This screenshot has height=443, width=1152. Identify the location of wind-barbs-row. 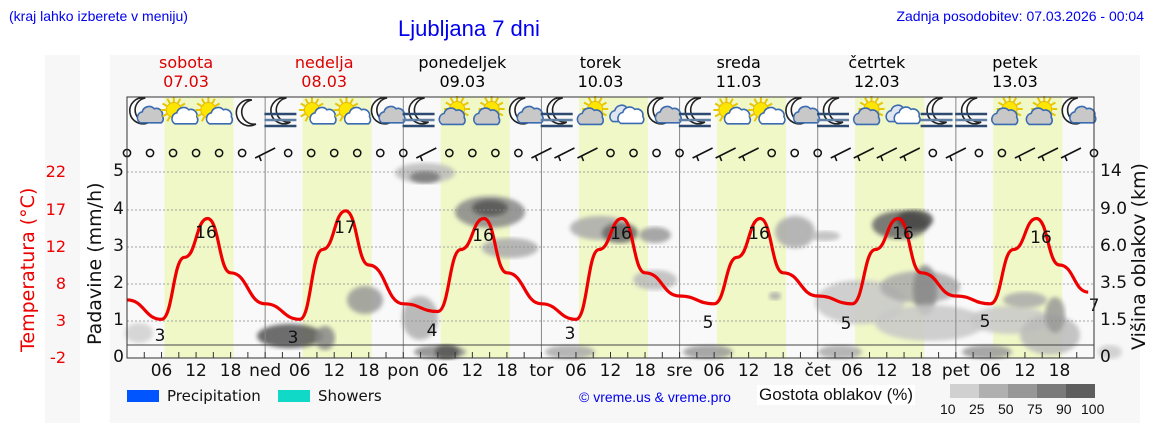
(610, 154).